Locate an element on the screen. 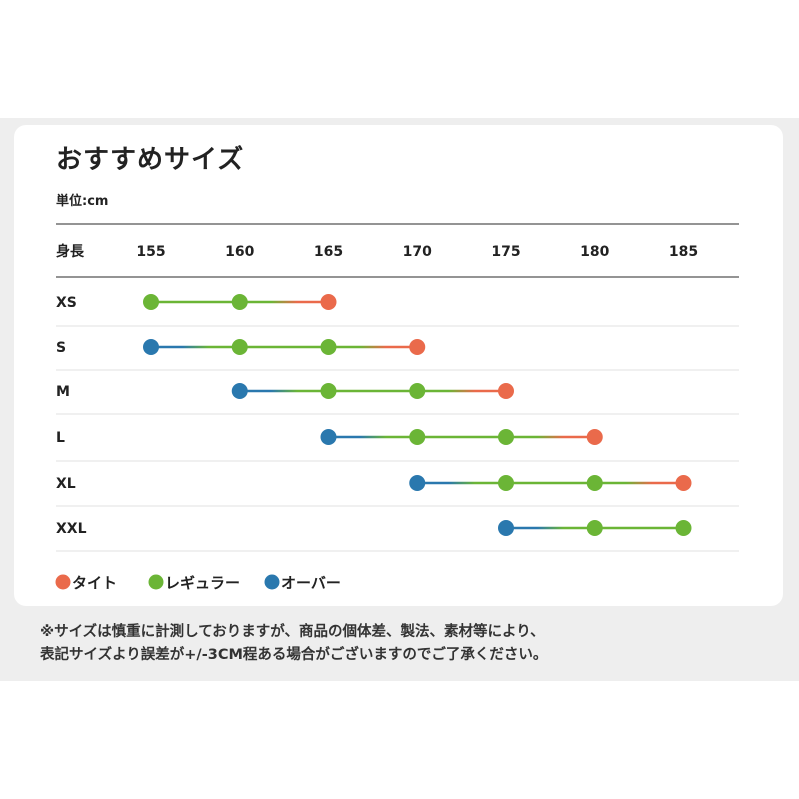 The width and height of the screenshot is (799, 799). height-tick-label: 180 is located at coordinates (594, 252).